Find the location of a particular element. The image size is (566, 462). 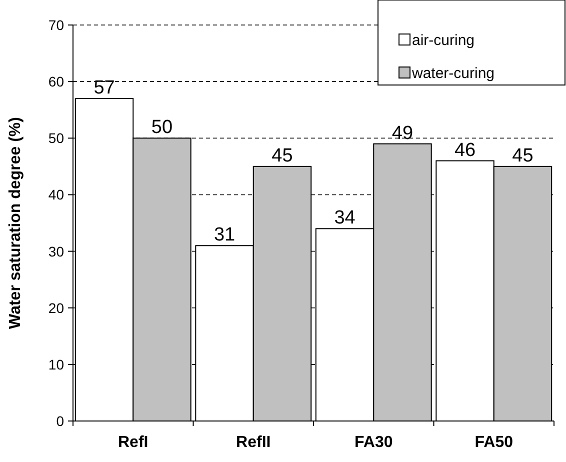

x-tick-label: FA30 is located at coordinates (373, 442).